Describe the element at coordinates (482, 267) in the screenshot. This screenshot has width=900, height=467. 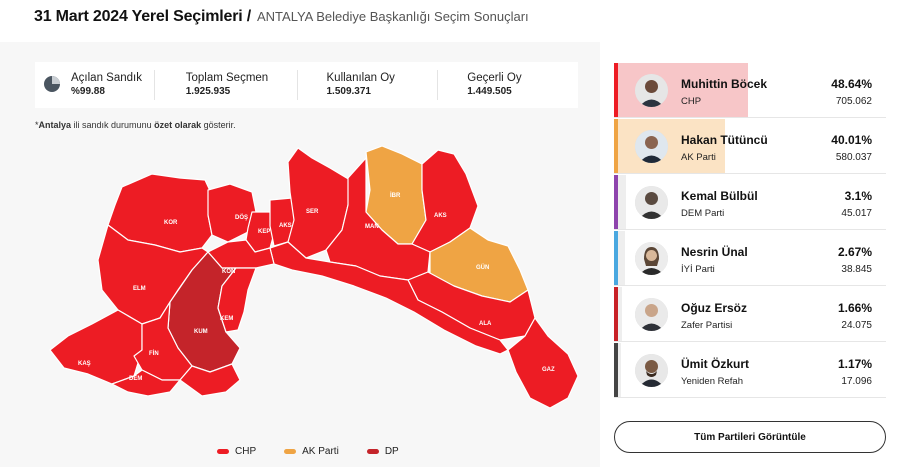
I see `map-label-gun: GÜN` at that location.